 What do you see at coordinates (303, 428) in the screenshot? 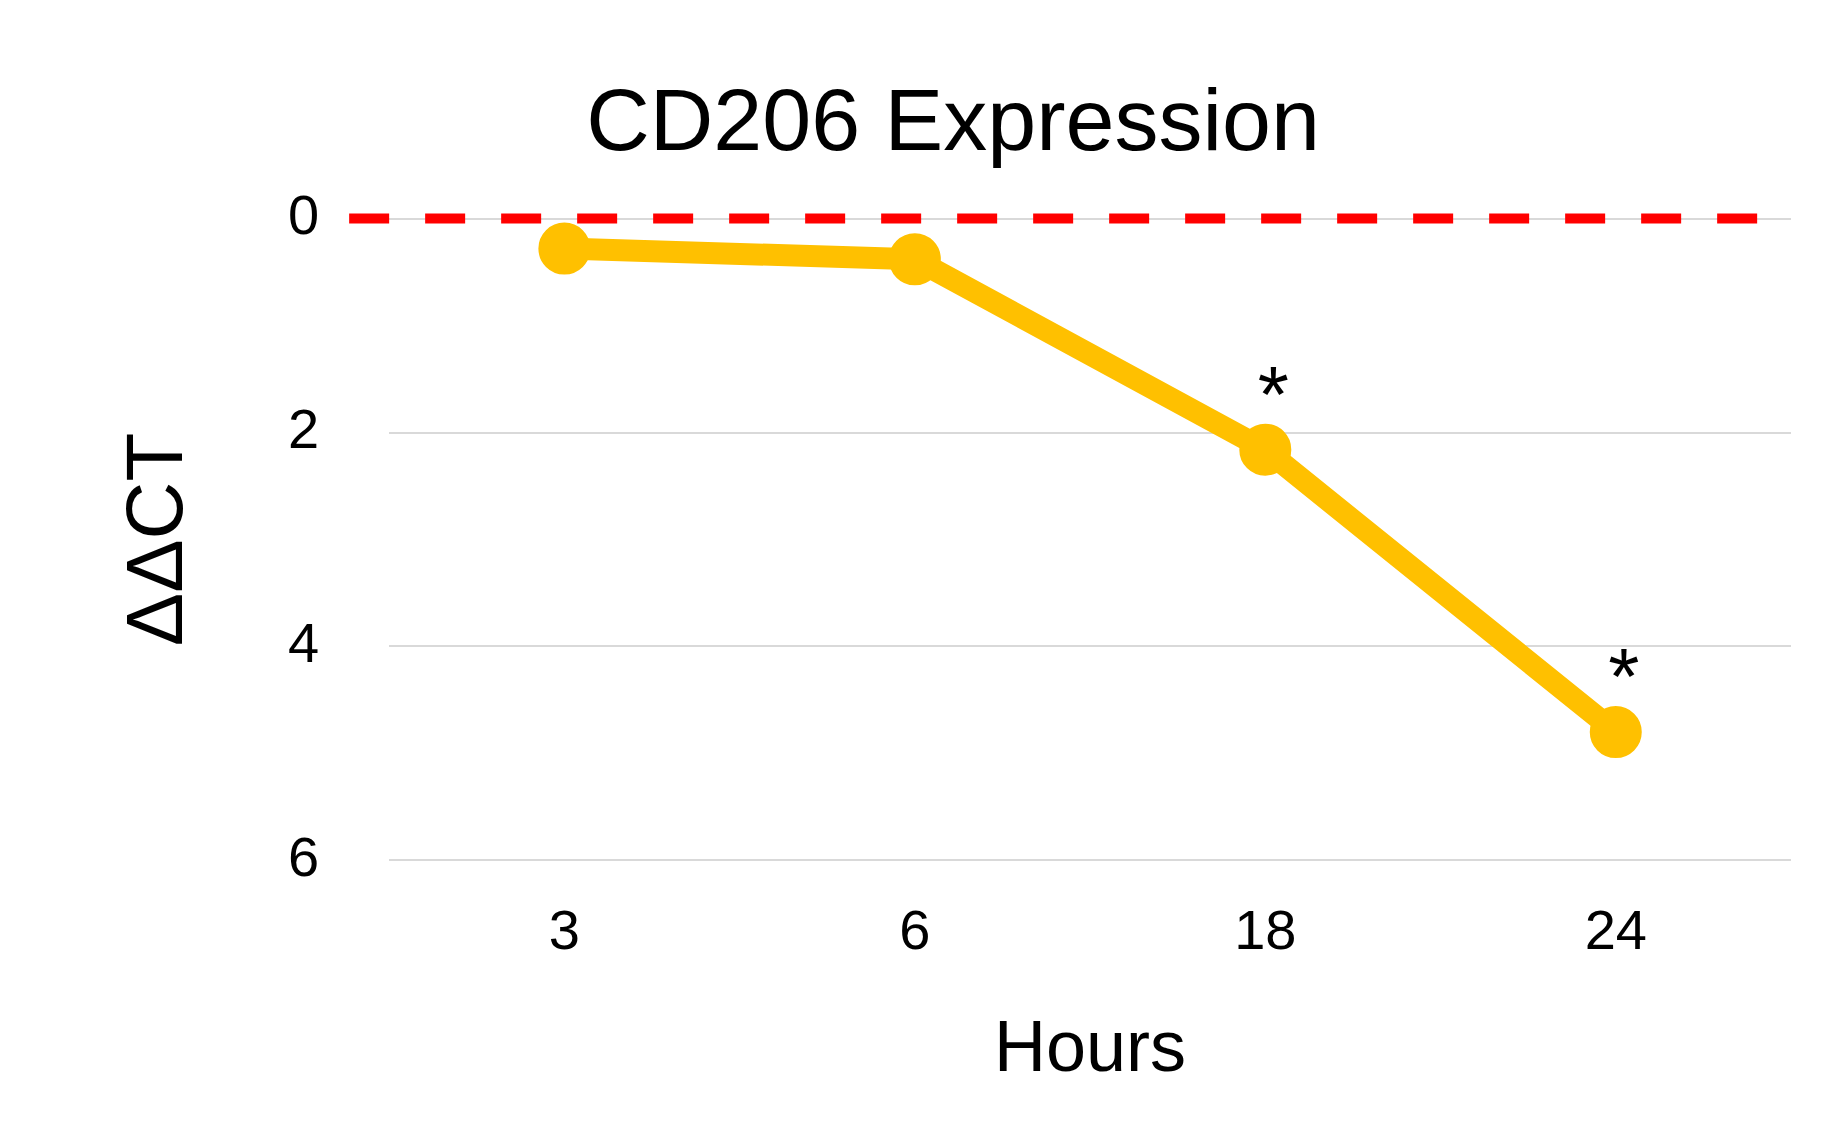
I see `y-tick-label: 2` at bounding box center [303, 428].